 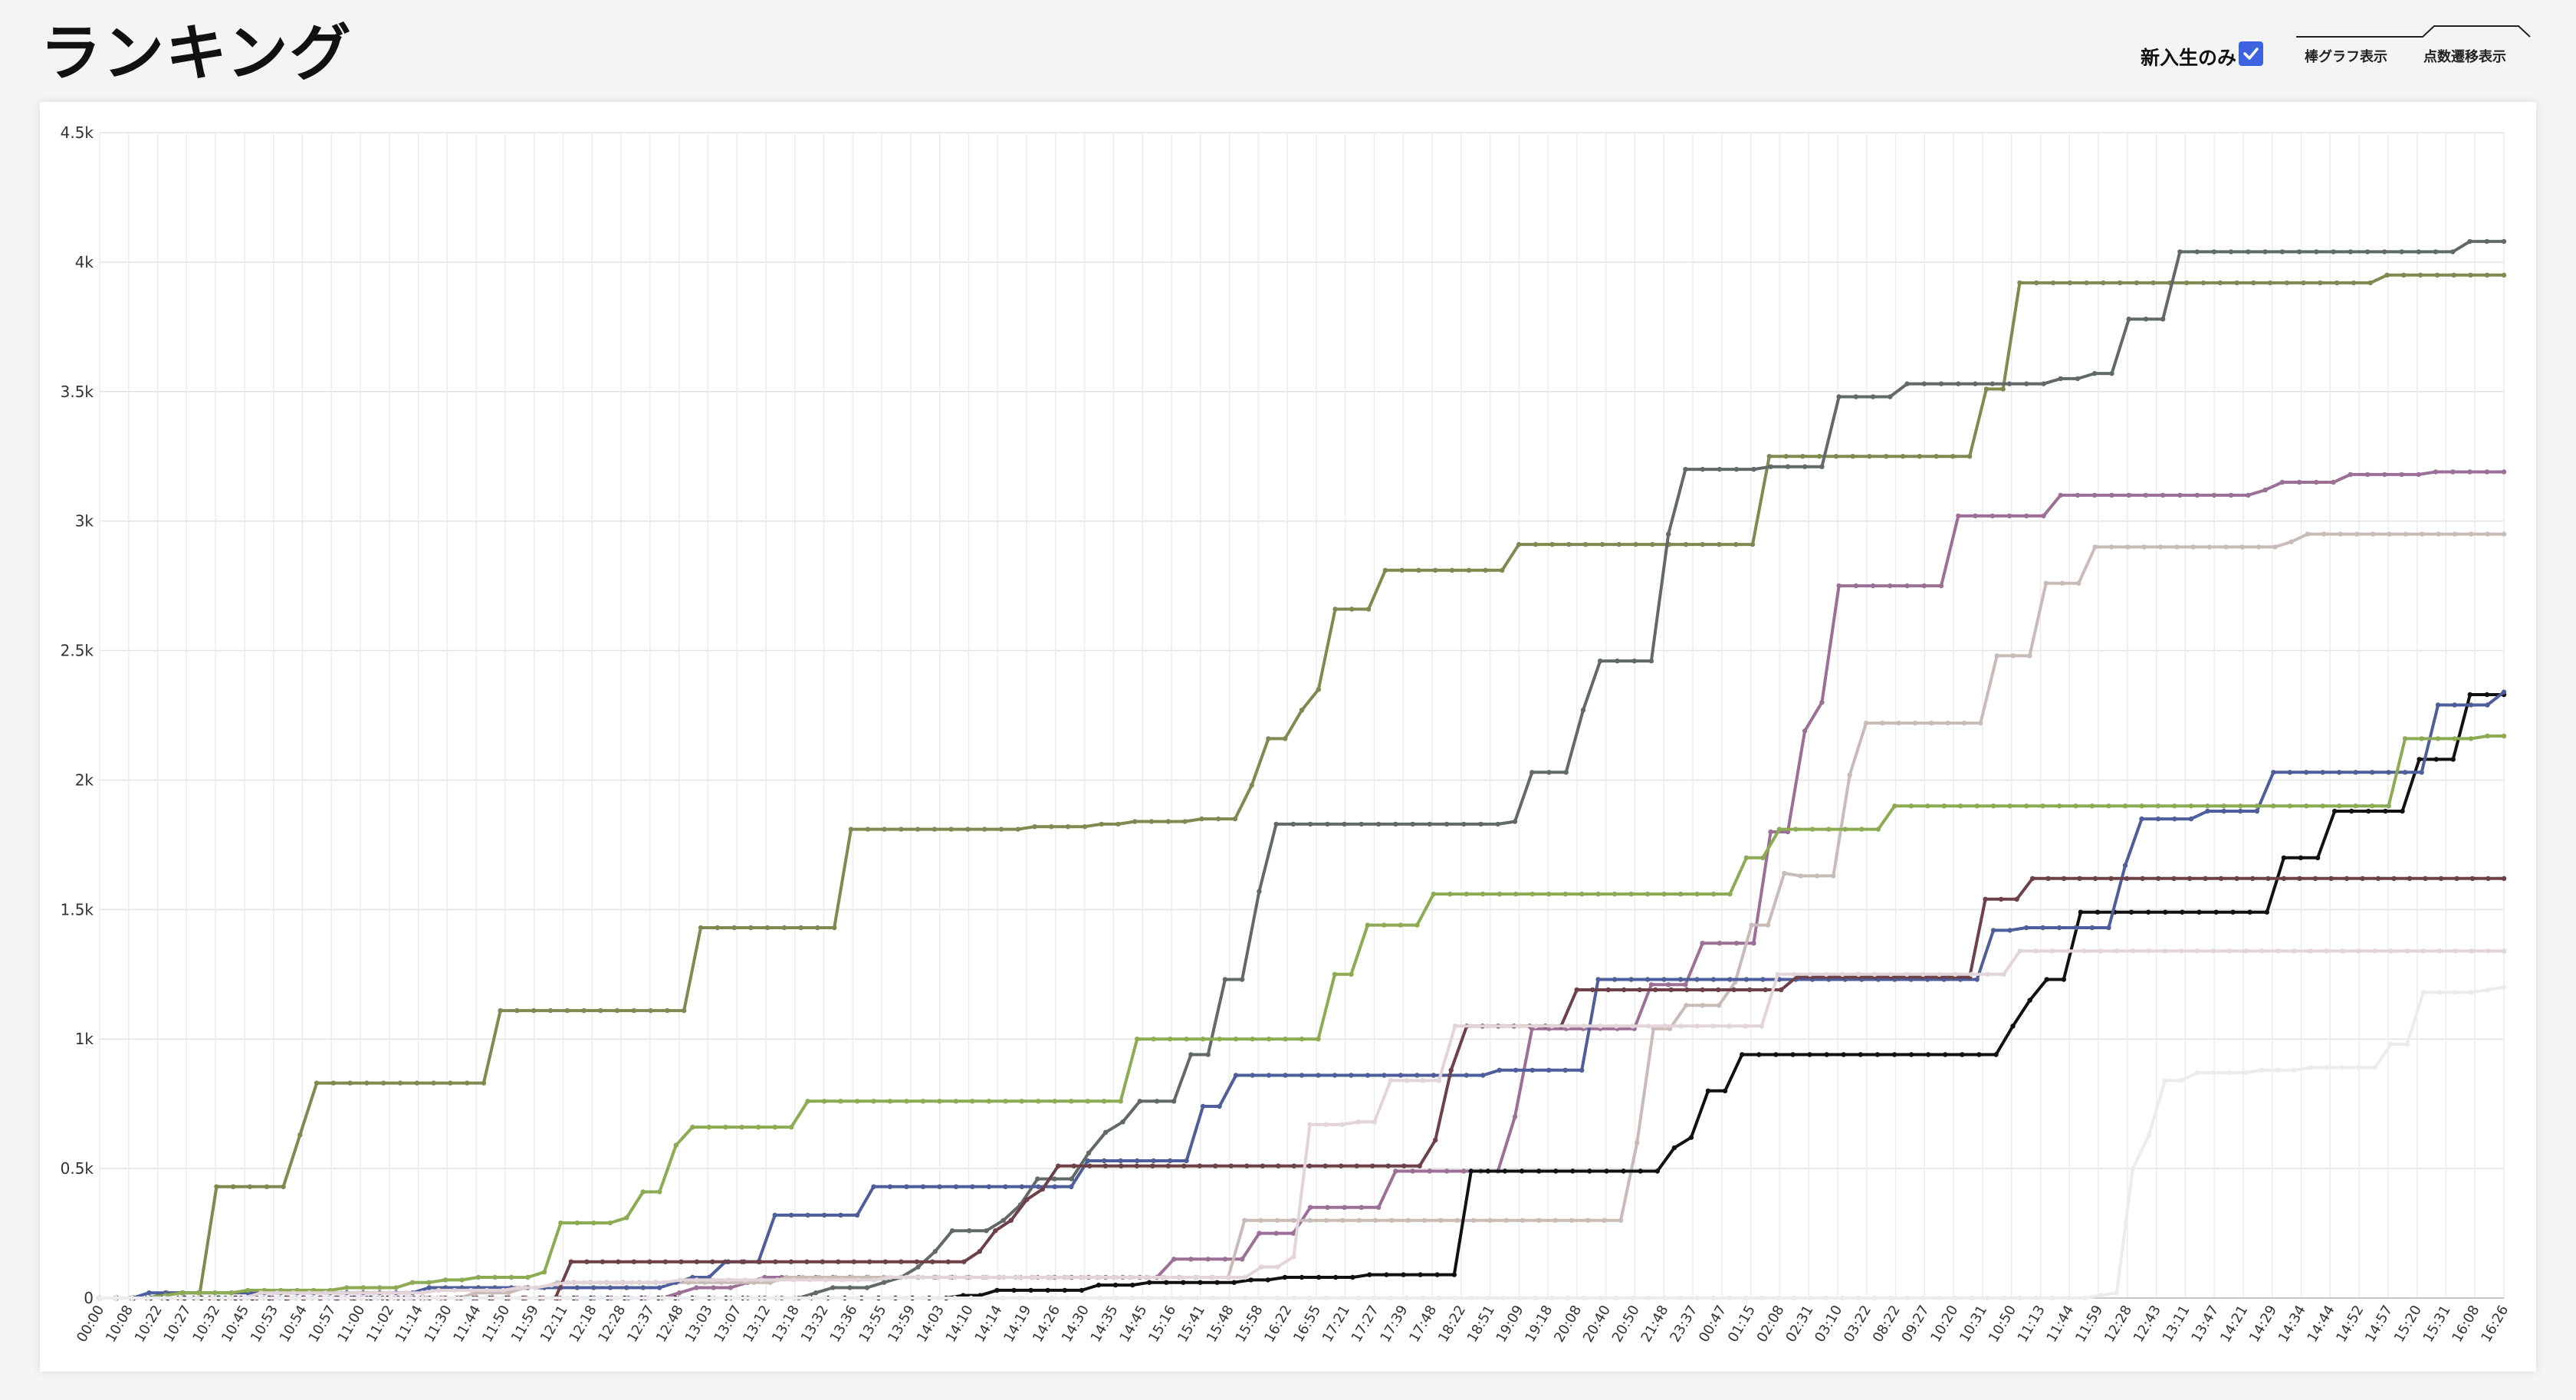 I want to click on tab-bar-chart: 棒グラフ表示, so click(x=2346, y=57).